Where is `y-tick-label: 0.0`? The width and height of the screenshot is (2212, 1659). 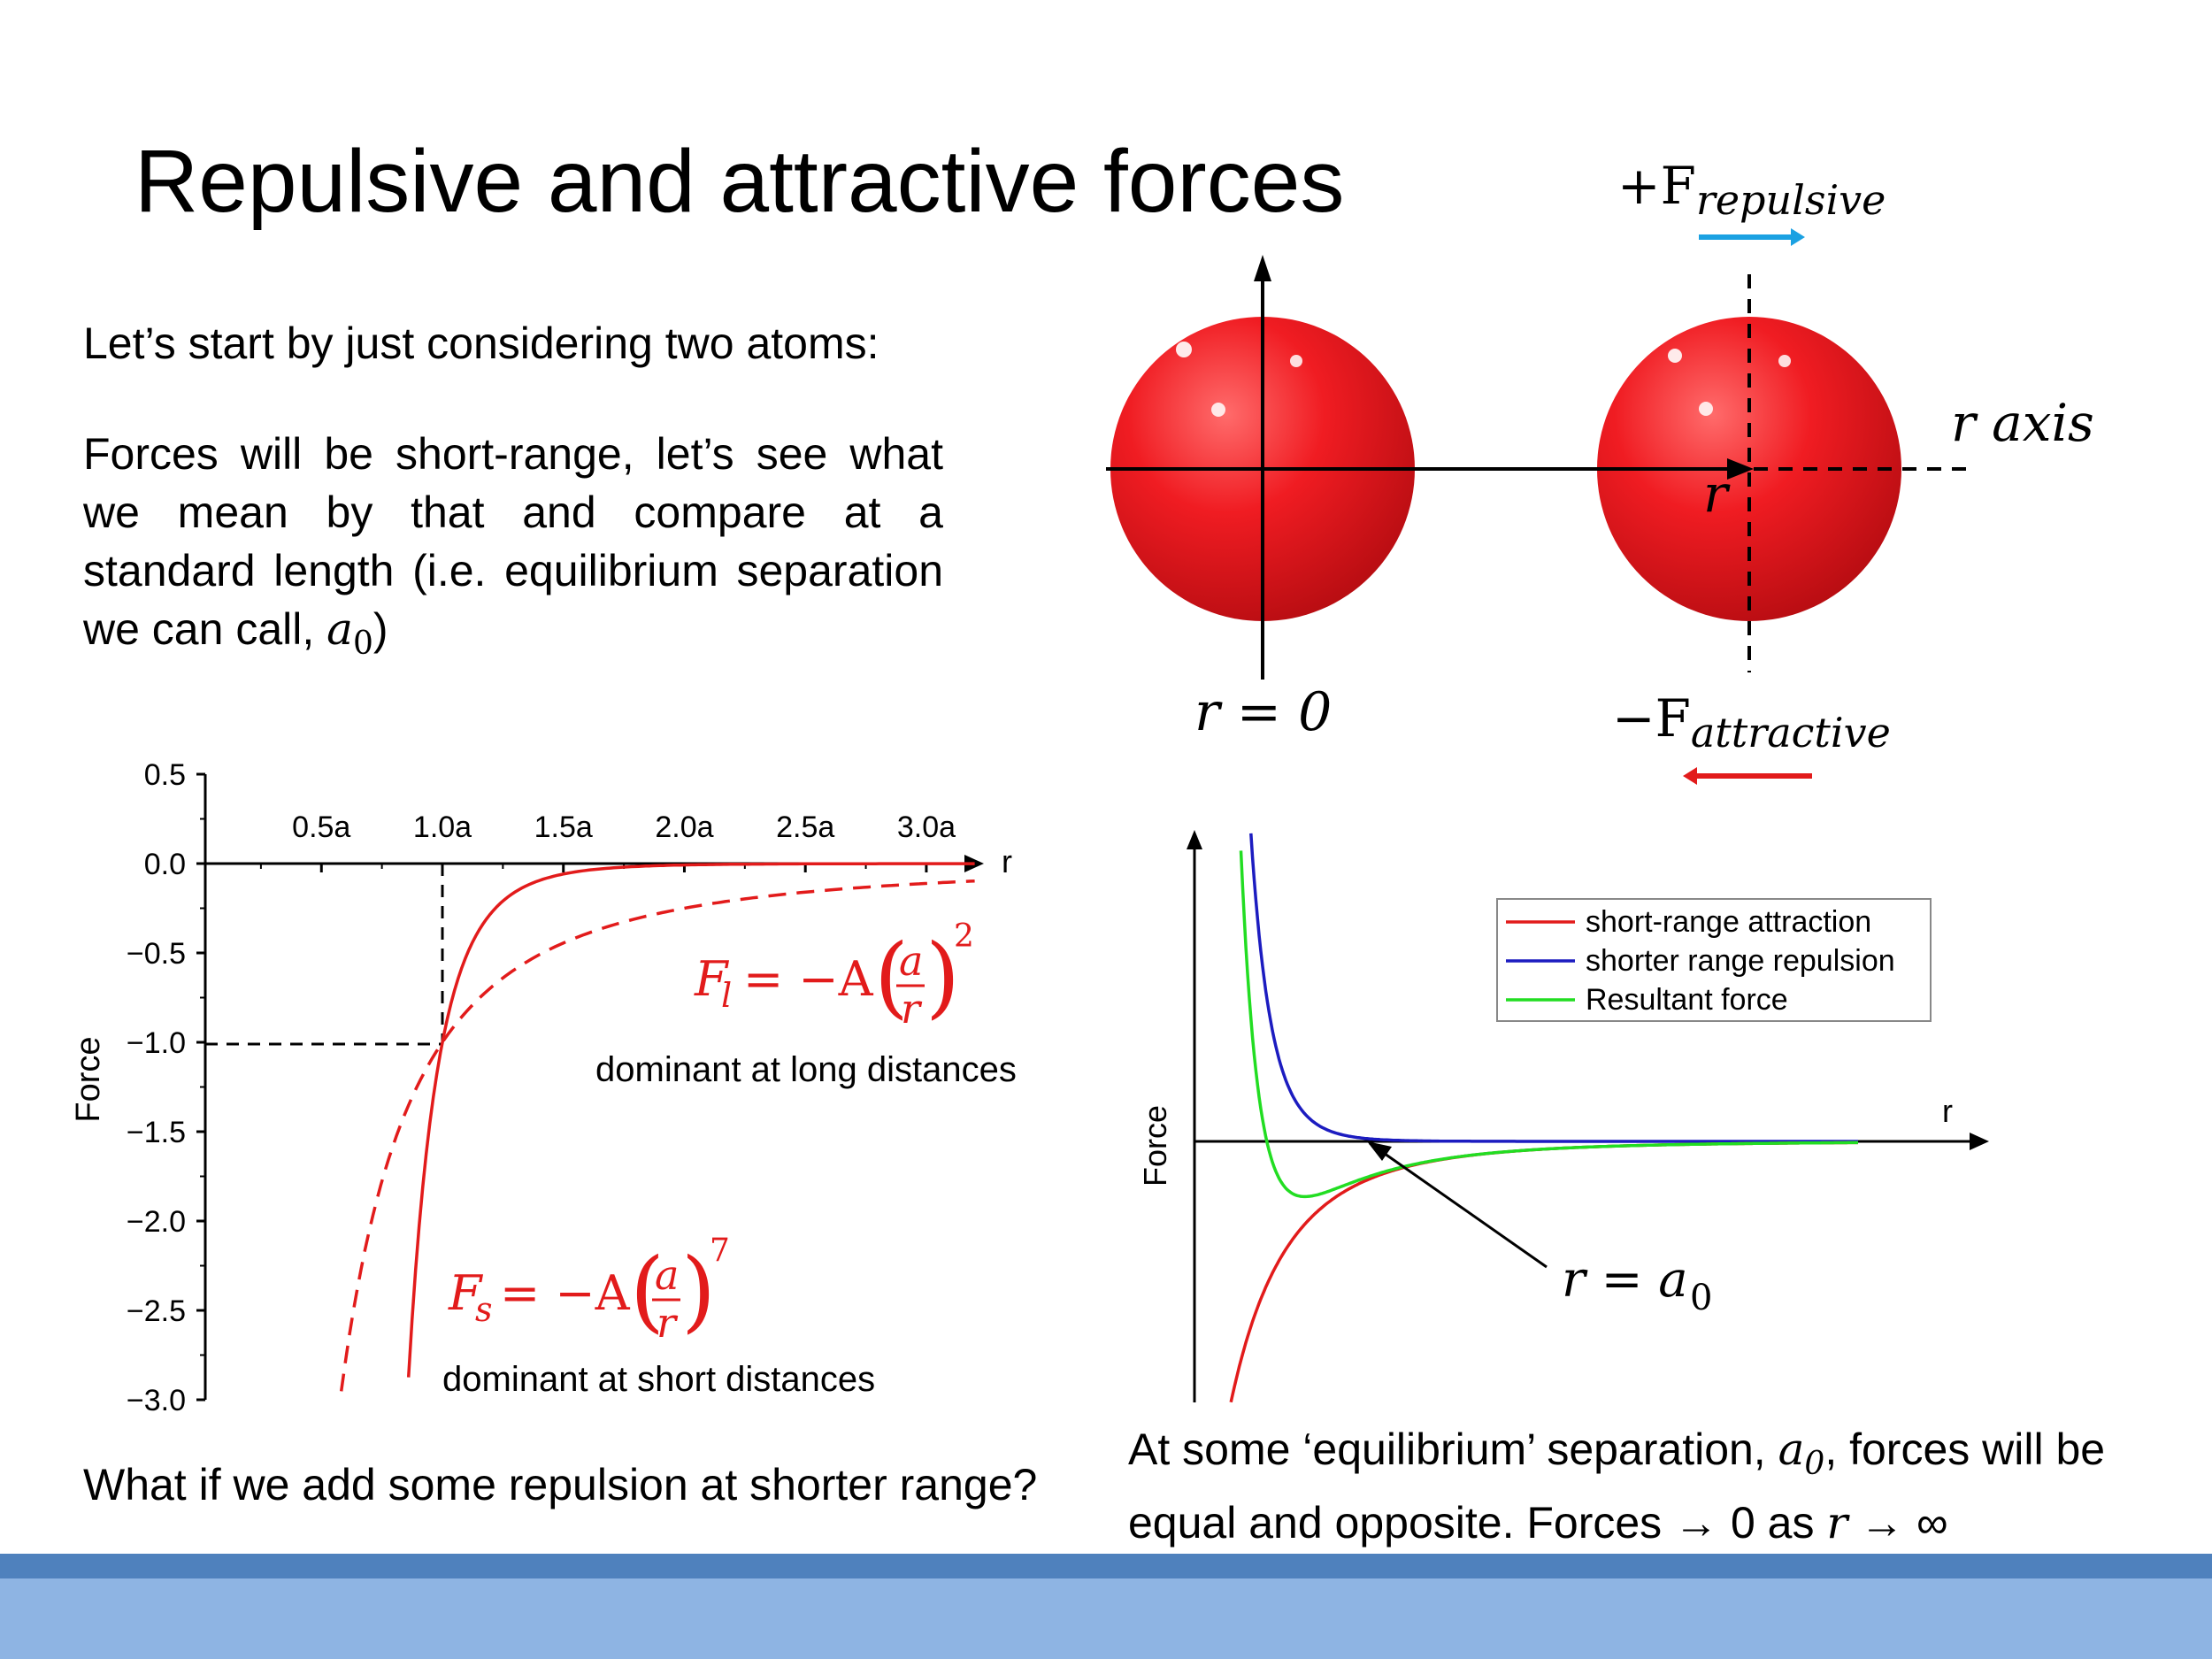 y-tick-label: 0.0 is located at coordinates (165, 865).